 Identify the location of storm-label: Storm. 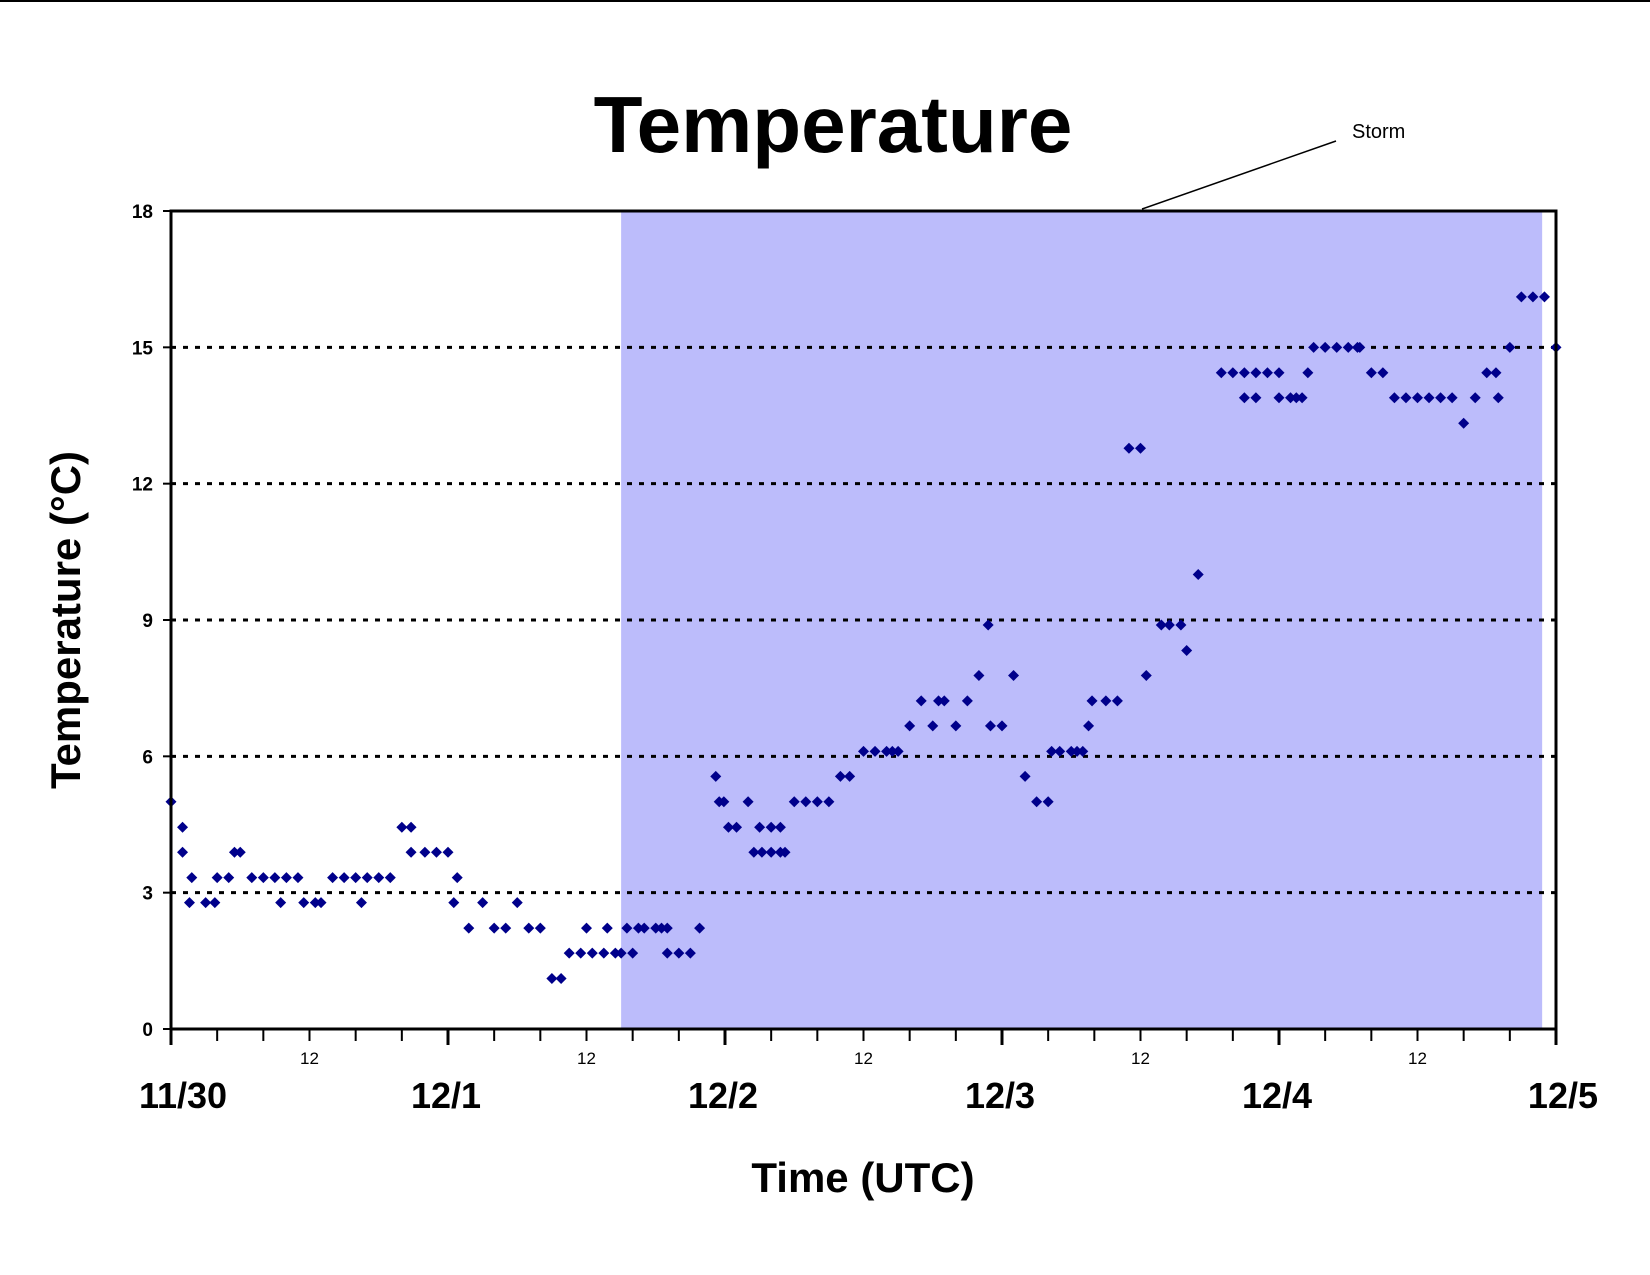
(1378, 132).